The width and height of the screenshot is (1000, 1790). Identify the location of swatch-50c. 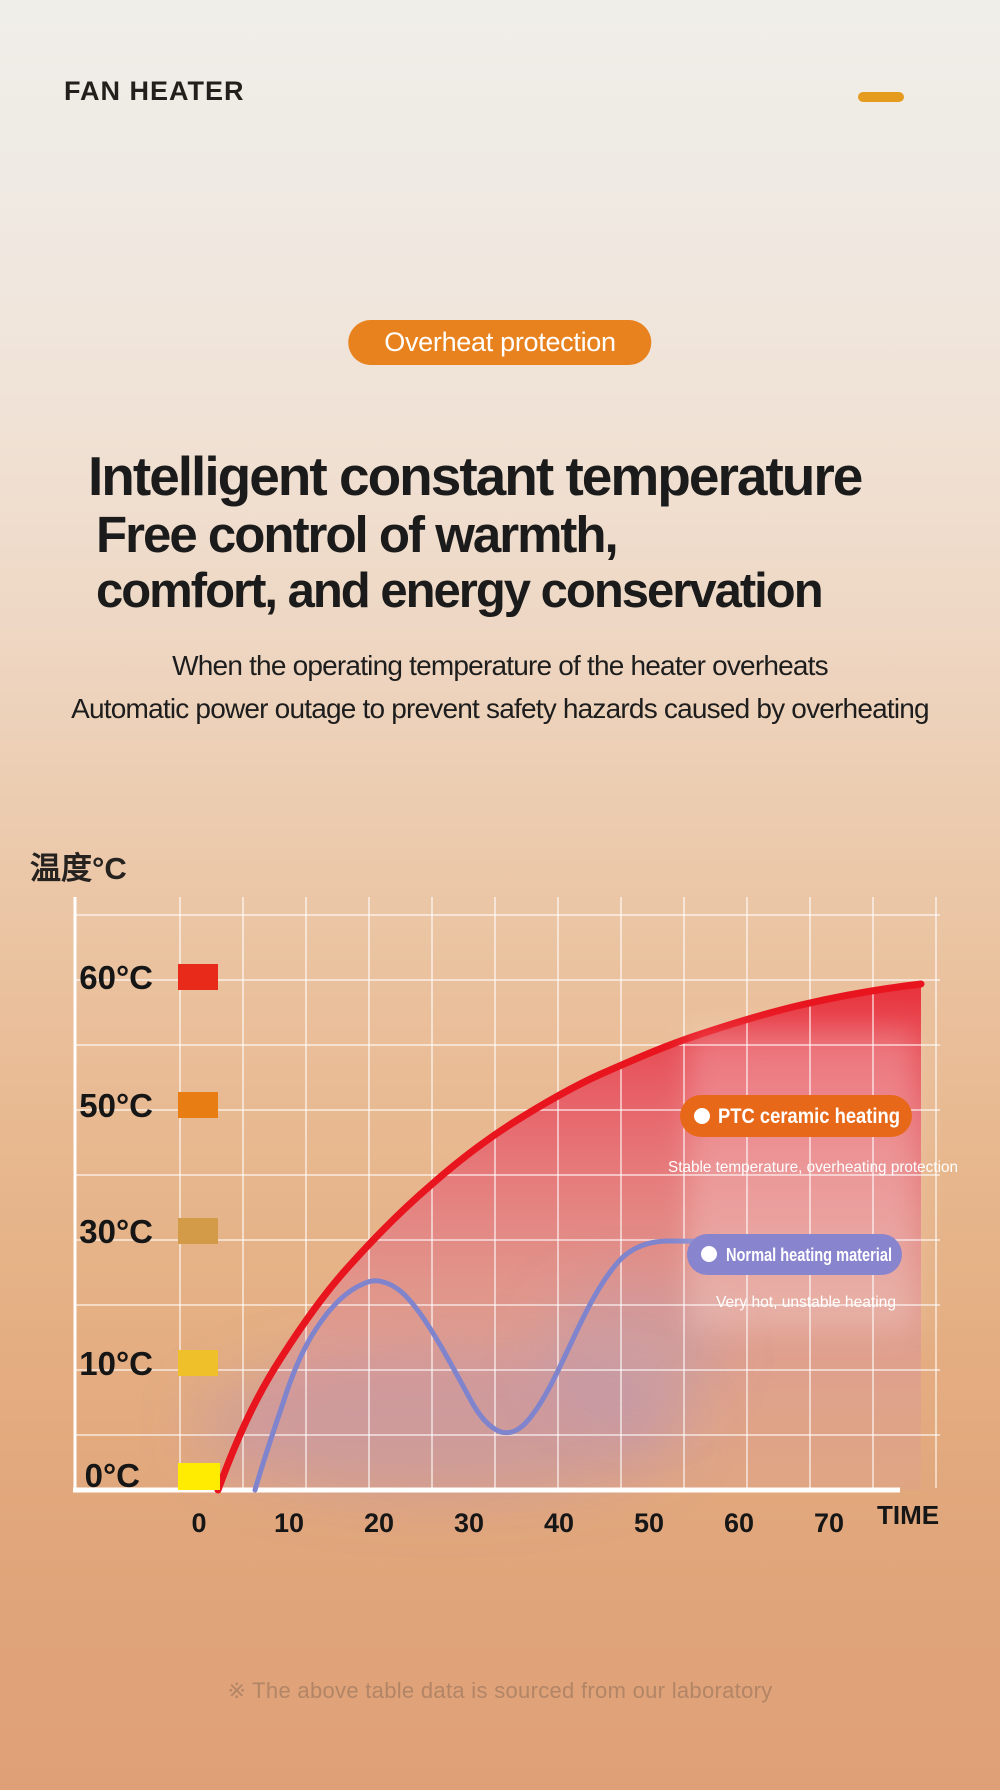
(198, 1105).